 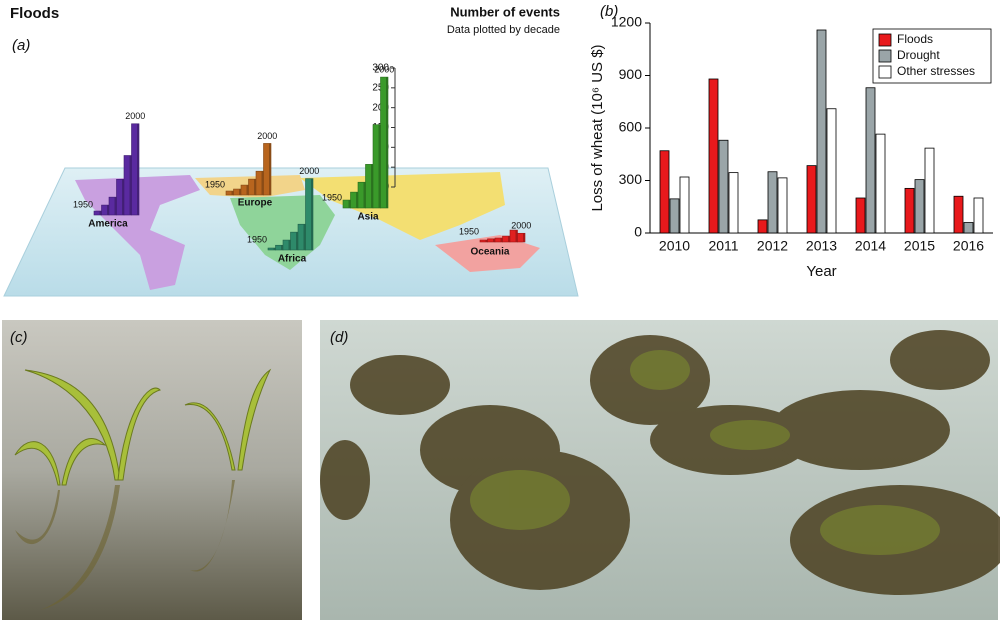 What do you see at coordinates (503, 30) in the screenshot?
I see `subtitle: Data plotted by decade` at bounding box center [503, 30].